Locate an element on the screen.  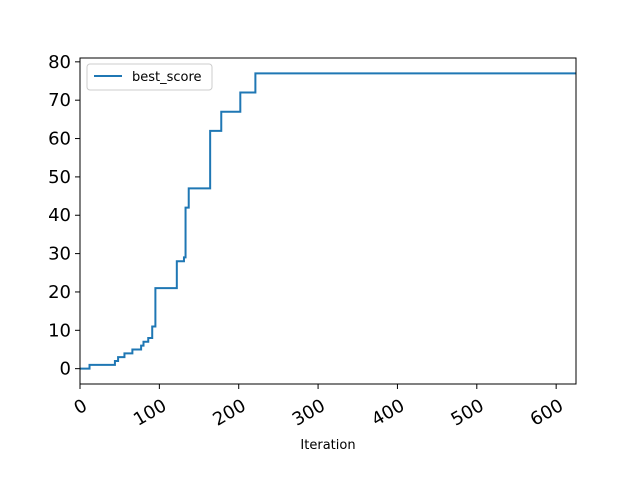
y-tick-label: 30 is located at coordinates (59, 254).